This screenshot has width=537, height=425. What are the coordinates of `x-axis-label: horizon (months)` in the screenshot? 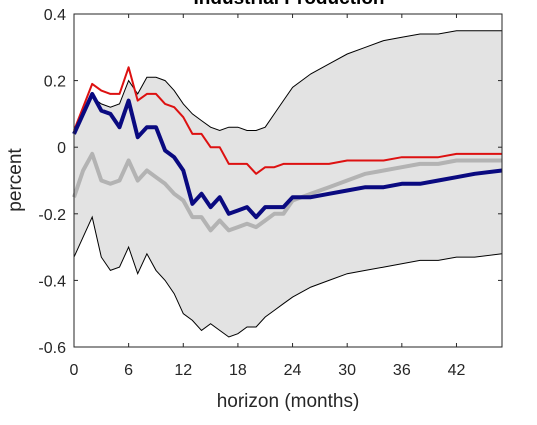 It's located at (288, 401).